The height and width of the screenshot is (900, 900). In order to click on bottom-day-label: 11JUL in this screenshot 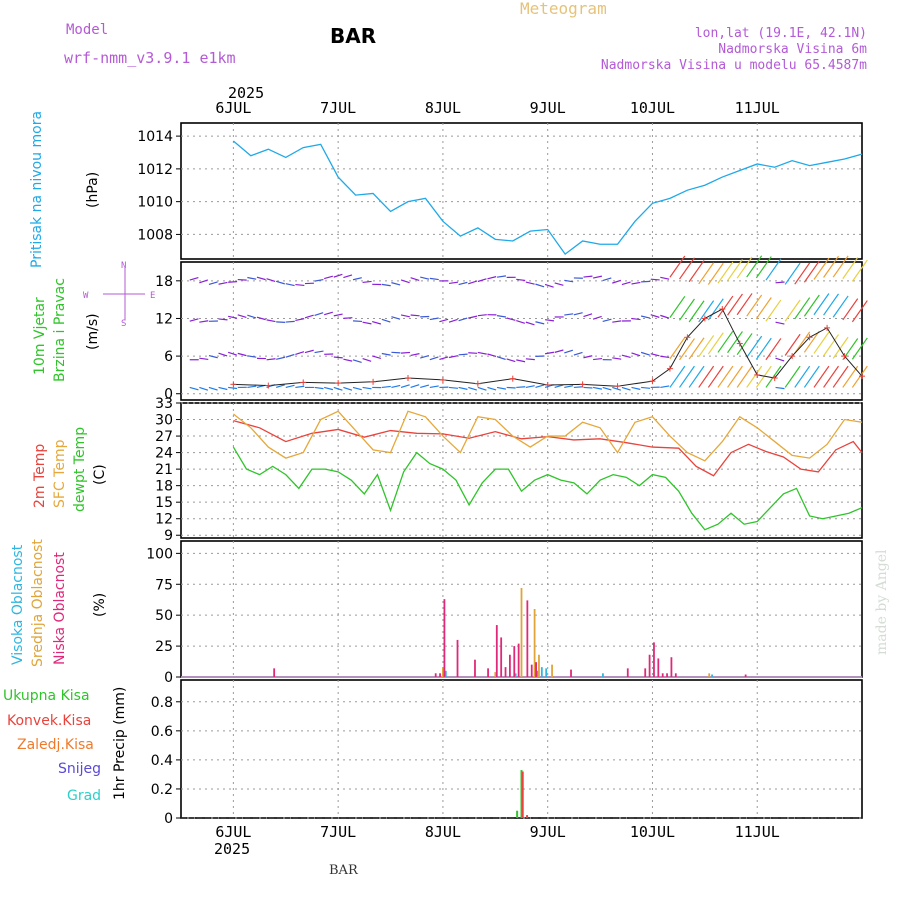, I will do `click(757, 832)`.